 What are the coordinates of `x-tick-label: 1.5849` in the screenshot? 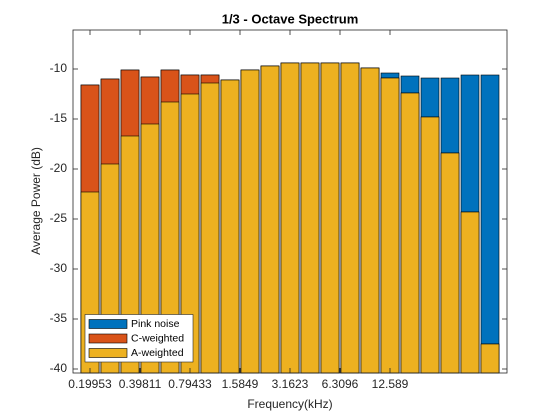 It's located at (240, 384).